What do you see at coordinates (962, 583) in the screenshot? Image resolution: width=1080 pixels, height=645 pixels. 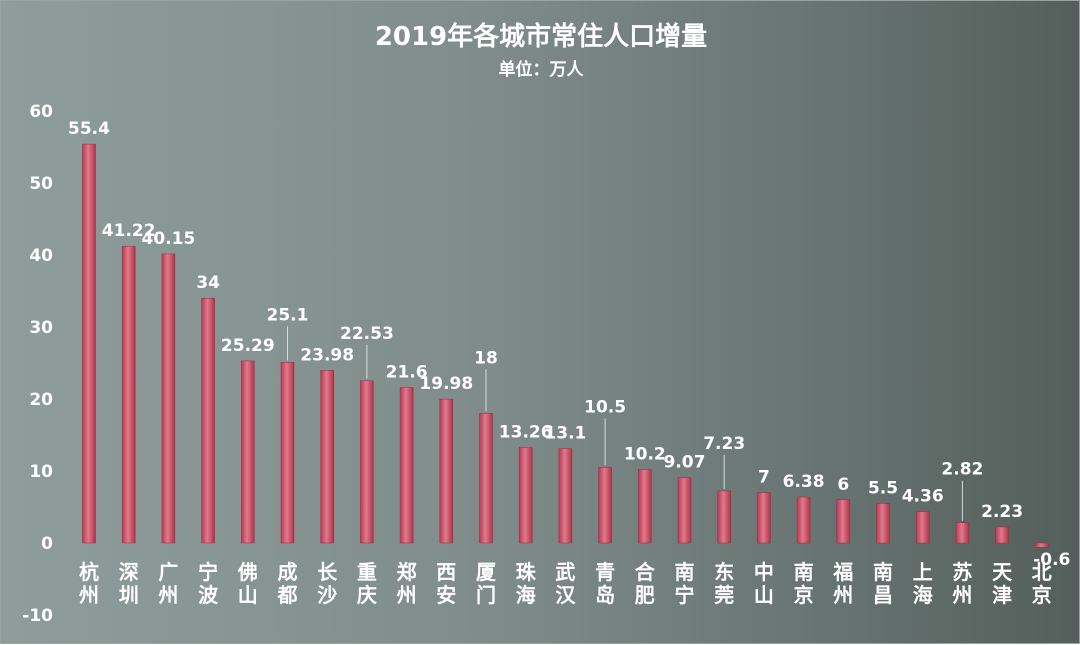 I see `x-tick-label: 苏州` at bounding box center [962, 583].